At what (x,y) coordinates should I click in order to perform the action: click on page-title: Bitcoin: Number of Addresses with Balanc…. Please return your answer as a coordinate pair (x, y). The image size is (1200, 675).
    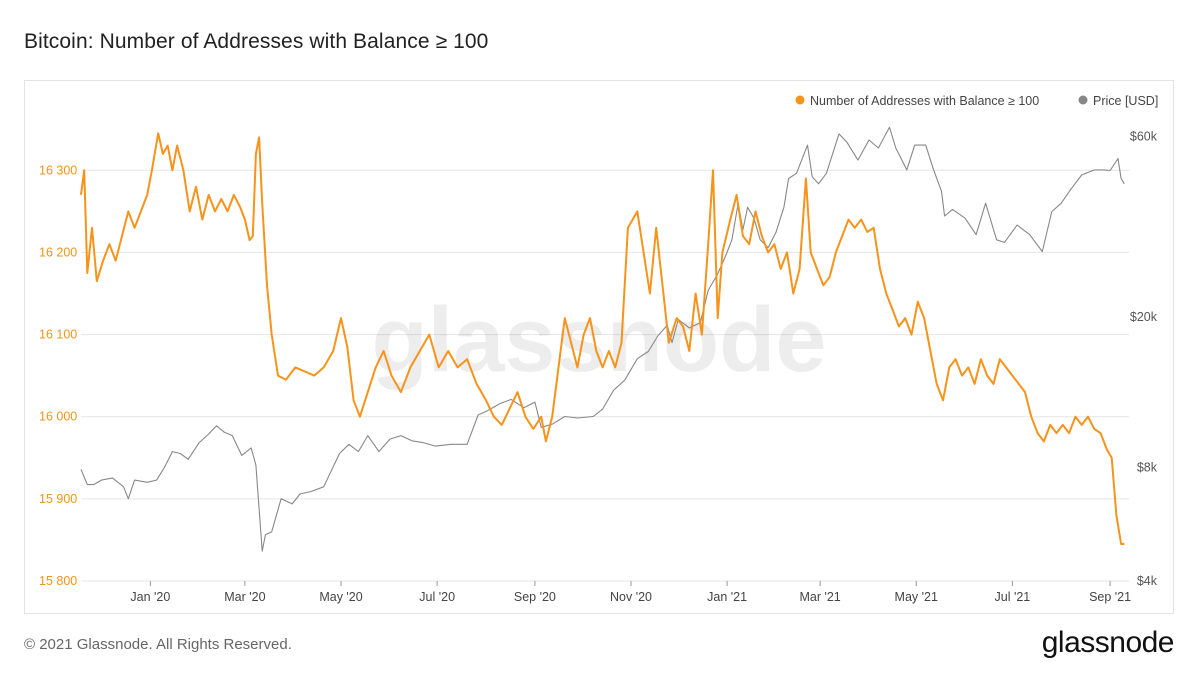
    Looking at the image, I should click on (256, 41).